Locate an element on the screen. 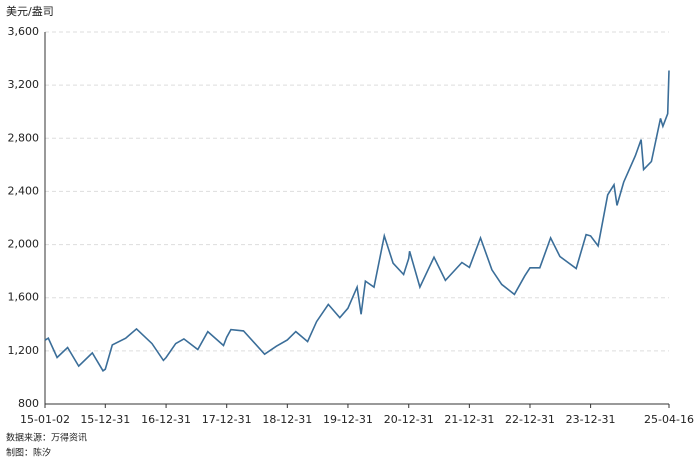 This screenshot has width=700, height=466. y-tick-label: 2,400 is located at coordinates (24, 190).